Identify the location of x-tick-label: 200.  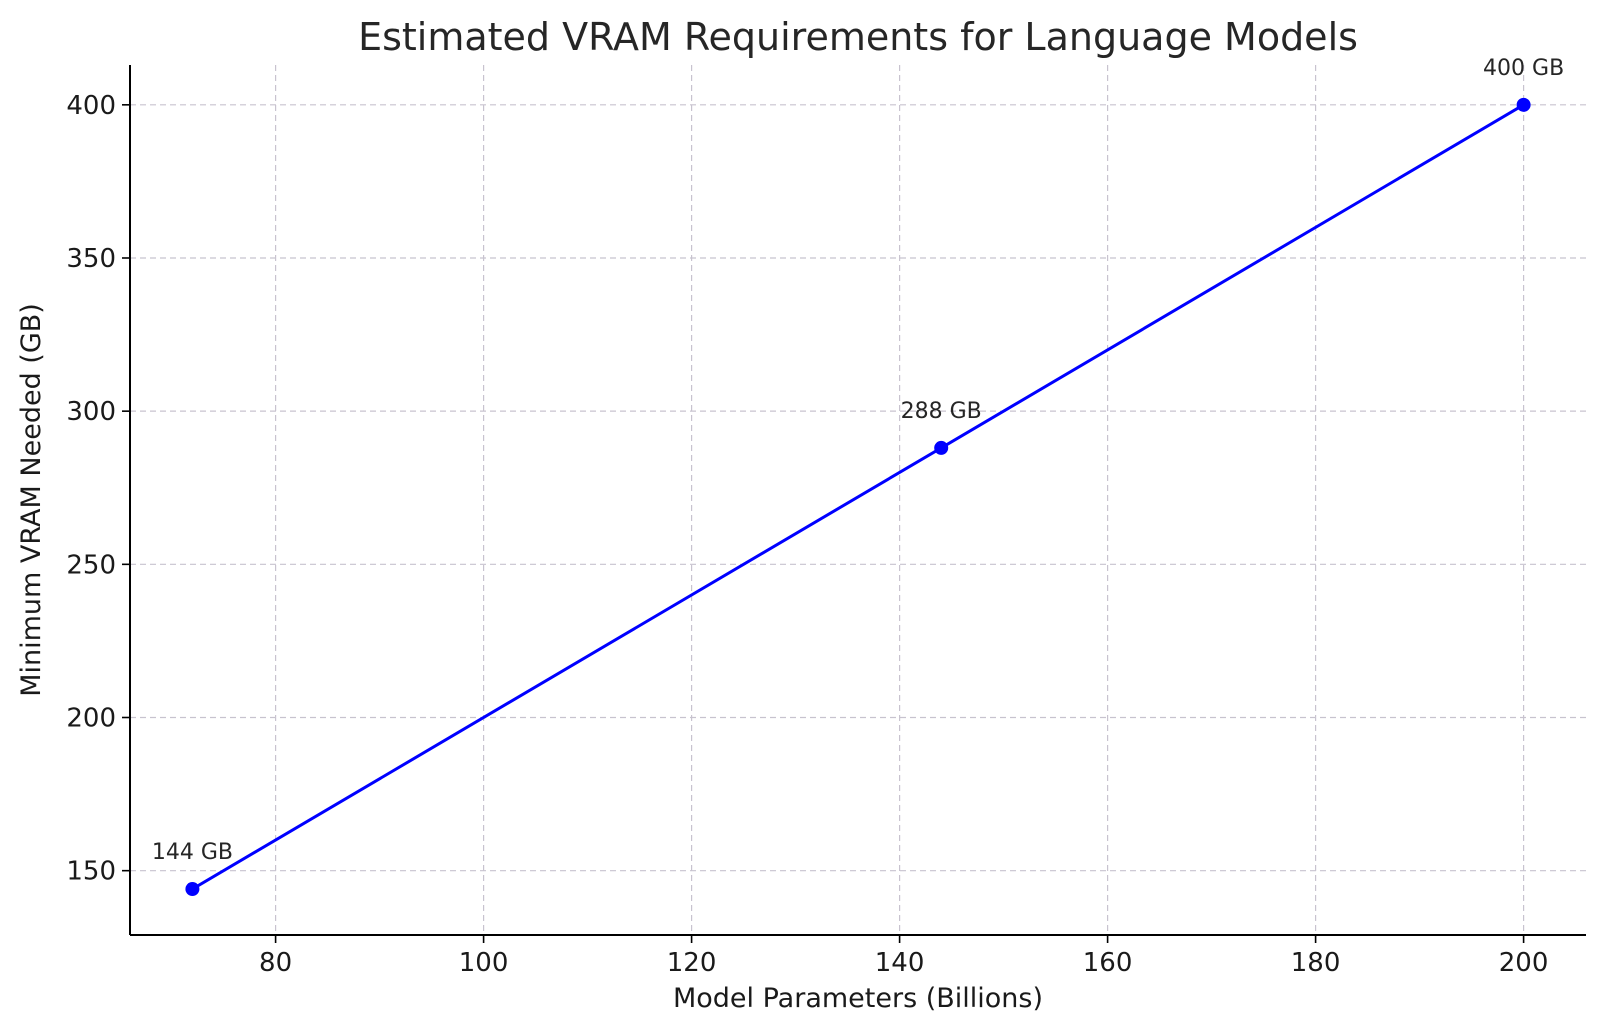
(1524, 963).